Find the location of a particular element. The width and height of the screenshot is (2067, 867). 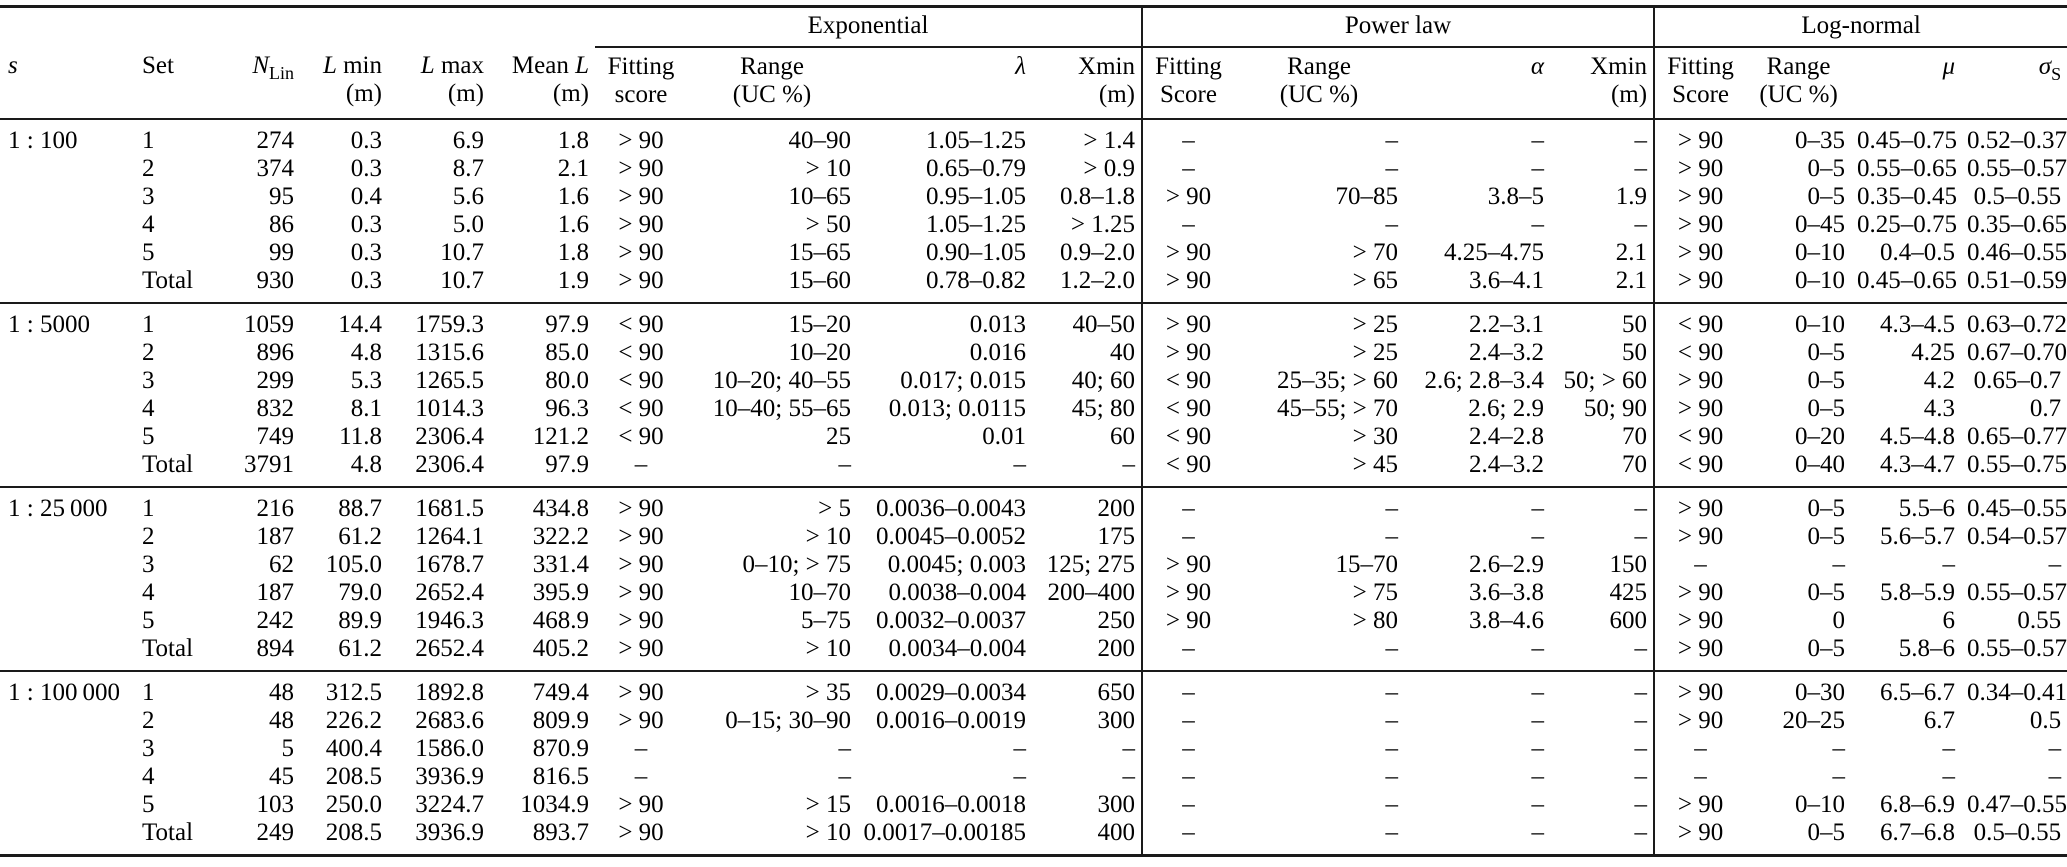

cell-mean-l: 1.6 is located at coordinates (573, 196).